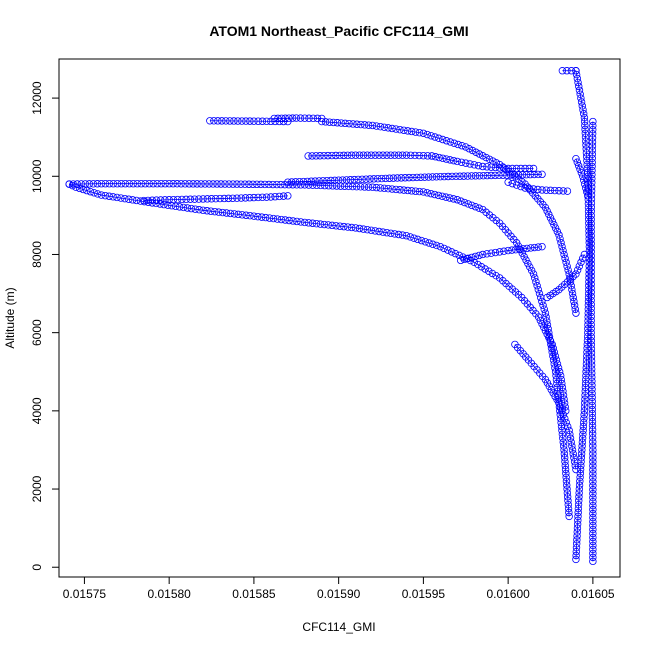 The image size is (650, 650). I want to click on data-series, so click(566, 276).